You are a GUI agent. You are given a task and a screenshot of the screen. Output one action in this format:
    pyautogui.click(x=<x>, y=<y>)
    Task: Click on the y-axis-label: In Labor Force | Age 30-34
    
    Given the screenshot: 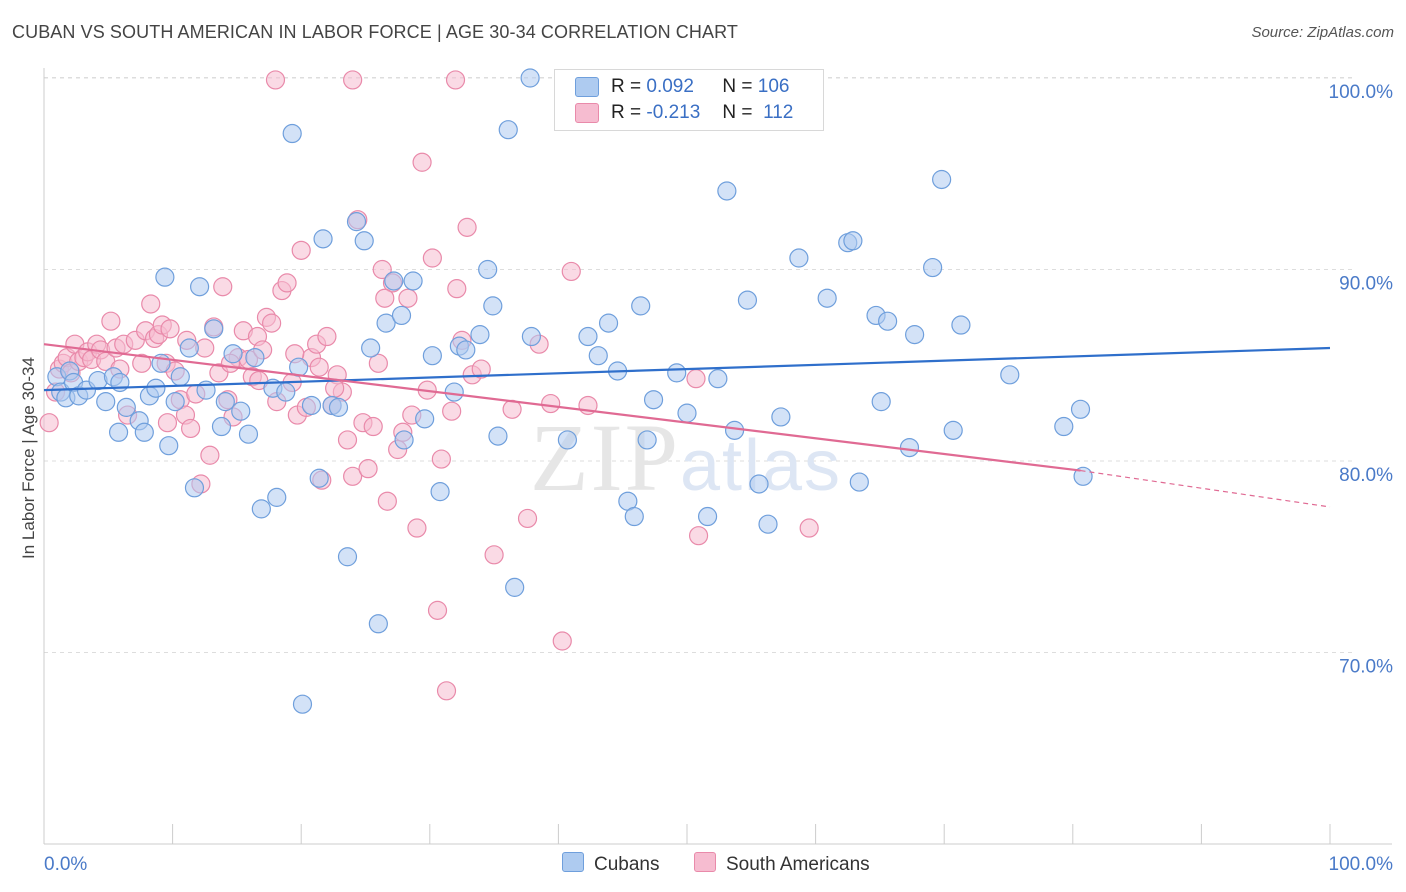 What is the action you would take?
    pyautogui.click(x=28, y=458)
    